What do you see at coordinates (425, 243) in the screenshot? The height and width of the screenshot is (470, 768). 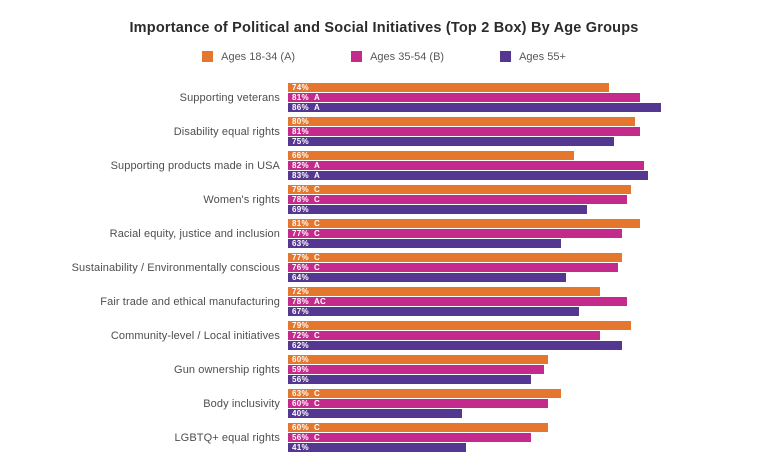 I see `bar-ages-55: 63%` at bounding box center [425, 243].